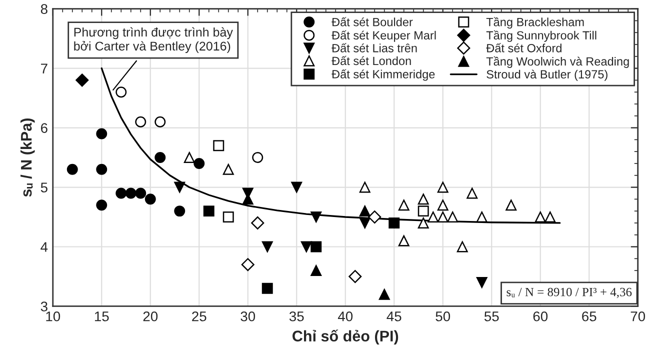 The image size is (661, 352). What do you see at coordinates (535, 23) in the screenshot?
I see `legend-label: Tầng Bracklesham` at bounding box center [535, 23].